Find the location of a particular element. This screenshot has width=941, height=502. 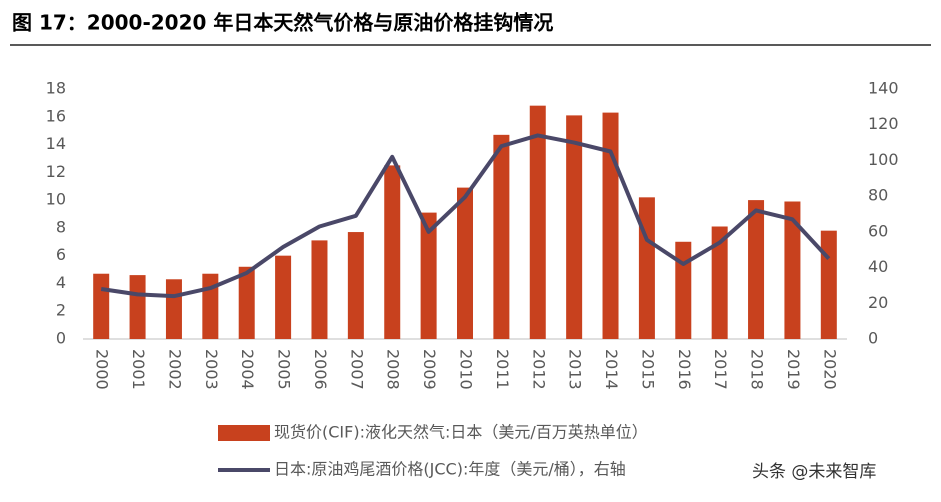

y-tick-label: 16 is located at coordinates (56, 115).